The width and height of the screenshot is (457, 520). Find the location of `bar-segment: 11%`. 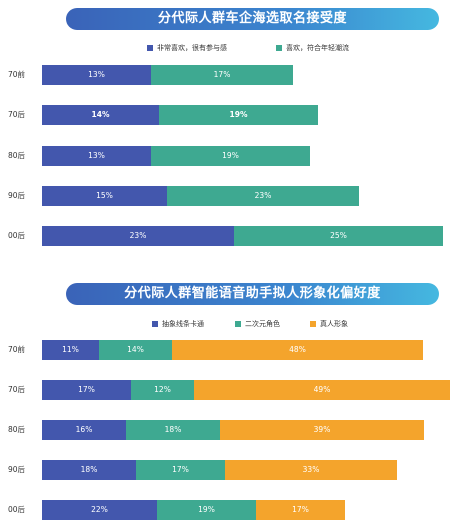

bar-segment: 11% is located at coordinates (70, 350).